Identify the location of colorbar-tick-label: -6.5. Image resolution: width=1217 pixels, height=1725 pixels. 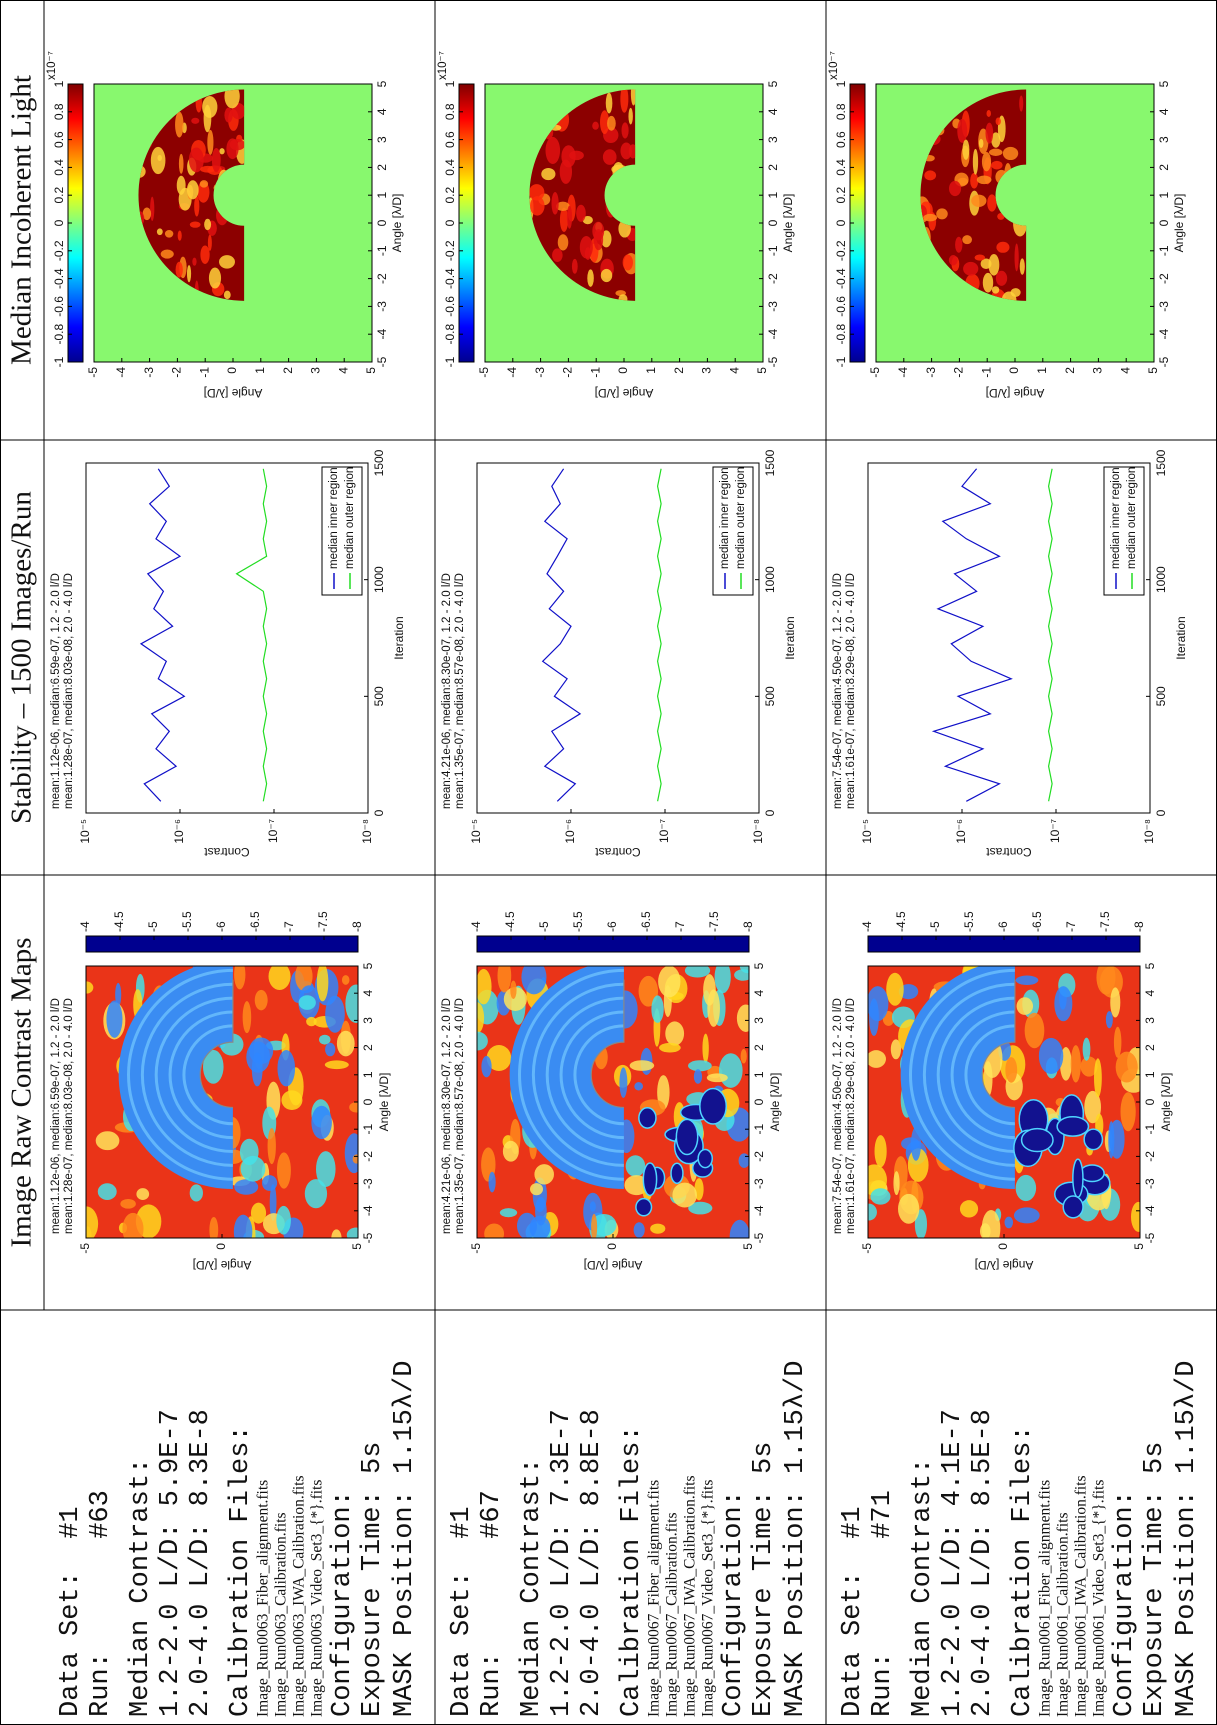
(646, 921).